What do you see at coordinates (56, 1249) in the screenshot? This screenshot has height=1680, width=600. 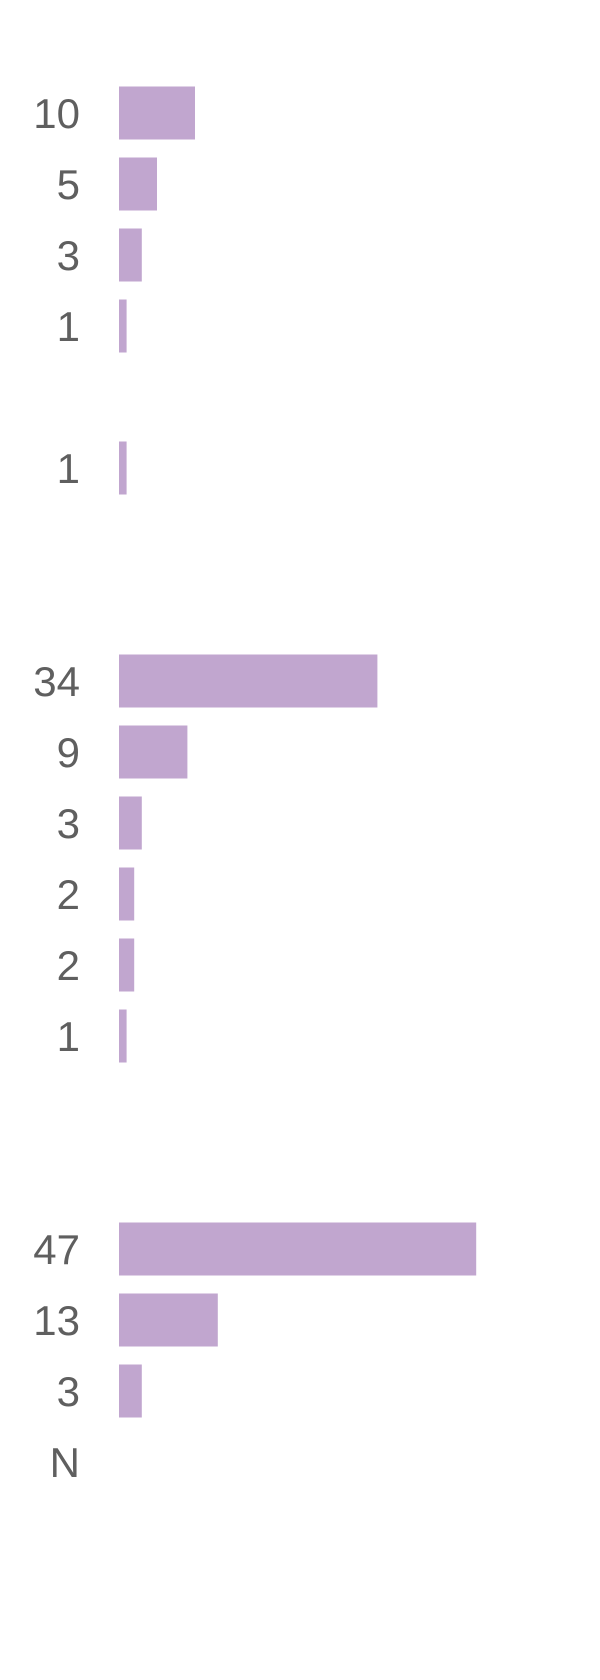 I see `bar-value-label: 47` at bounding box center [56, 1249].